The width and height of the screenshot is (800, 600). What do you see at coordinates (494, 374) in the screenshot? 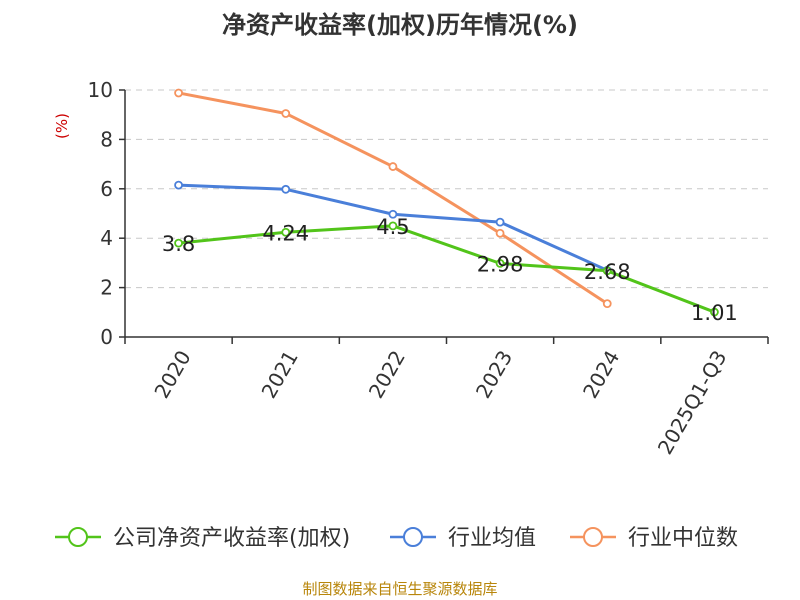
I see `x-tick-label: 2023` at bounding box center [494, 374].